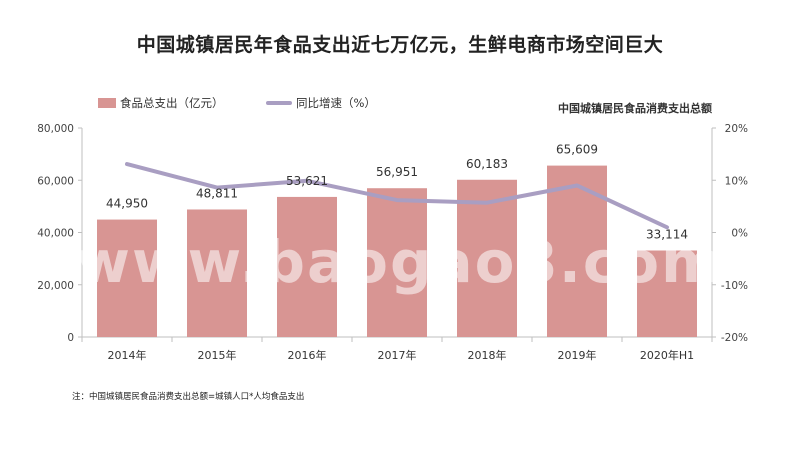 Image resolution: width=800 pixels, height=450 pixels. I want to click on y-tick-label-left: 60,000, so click(55, 181).